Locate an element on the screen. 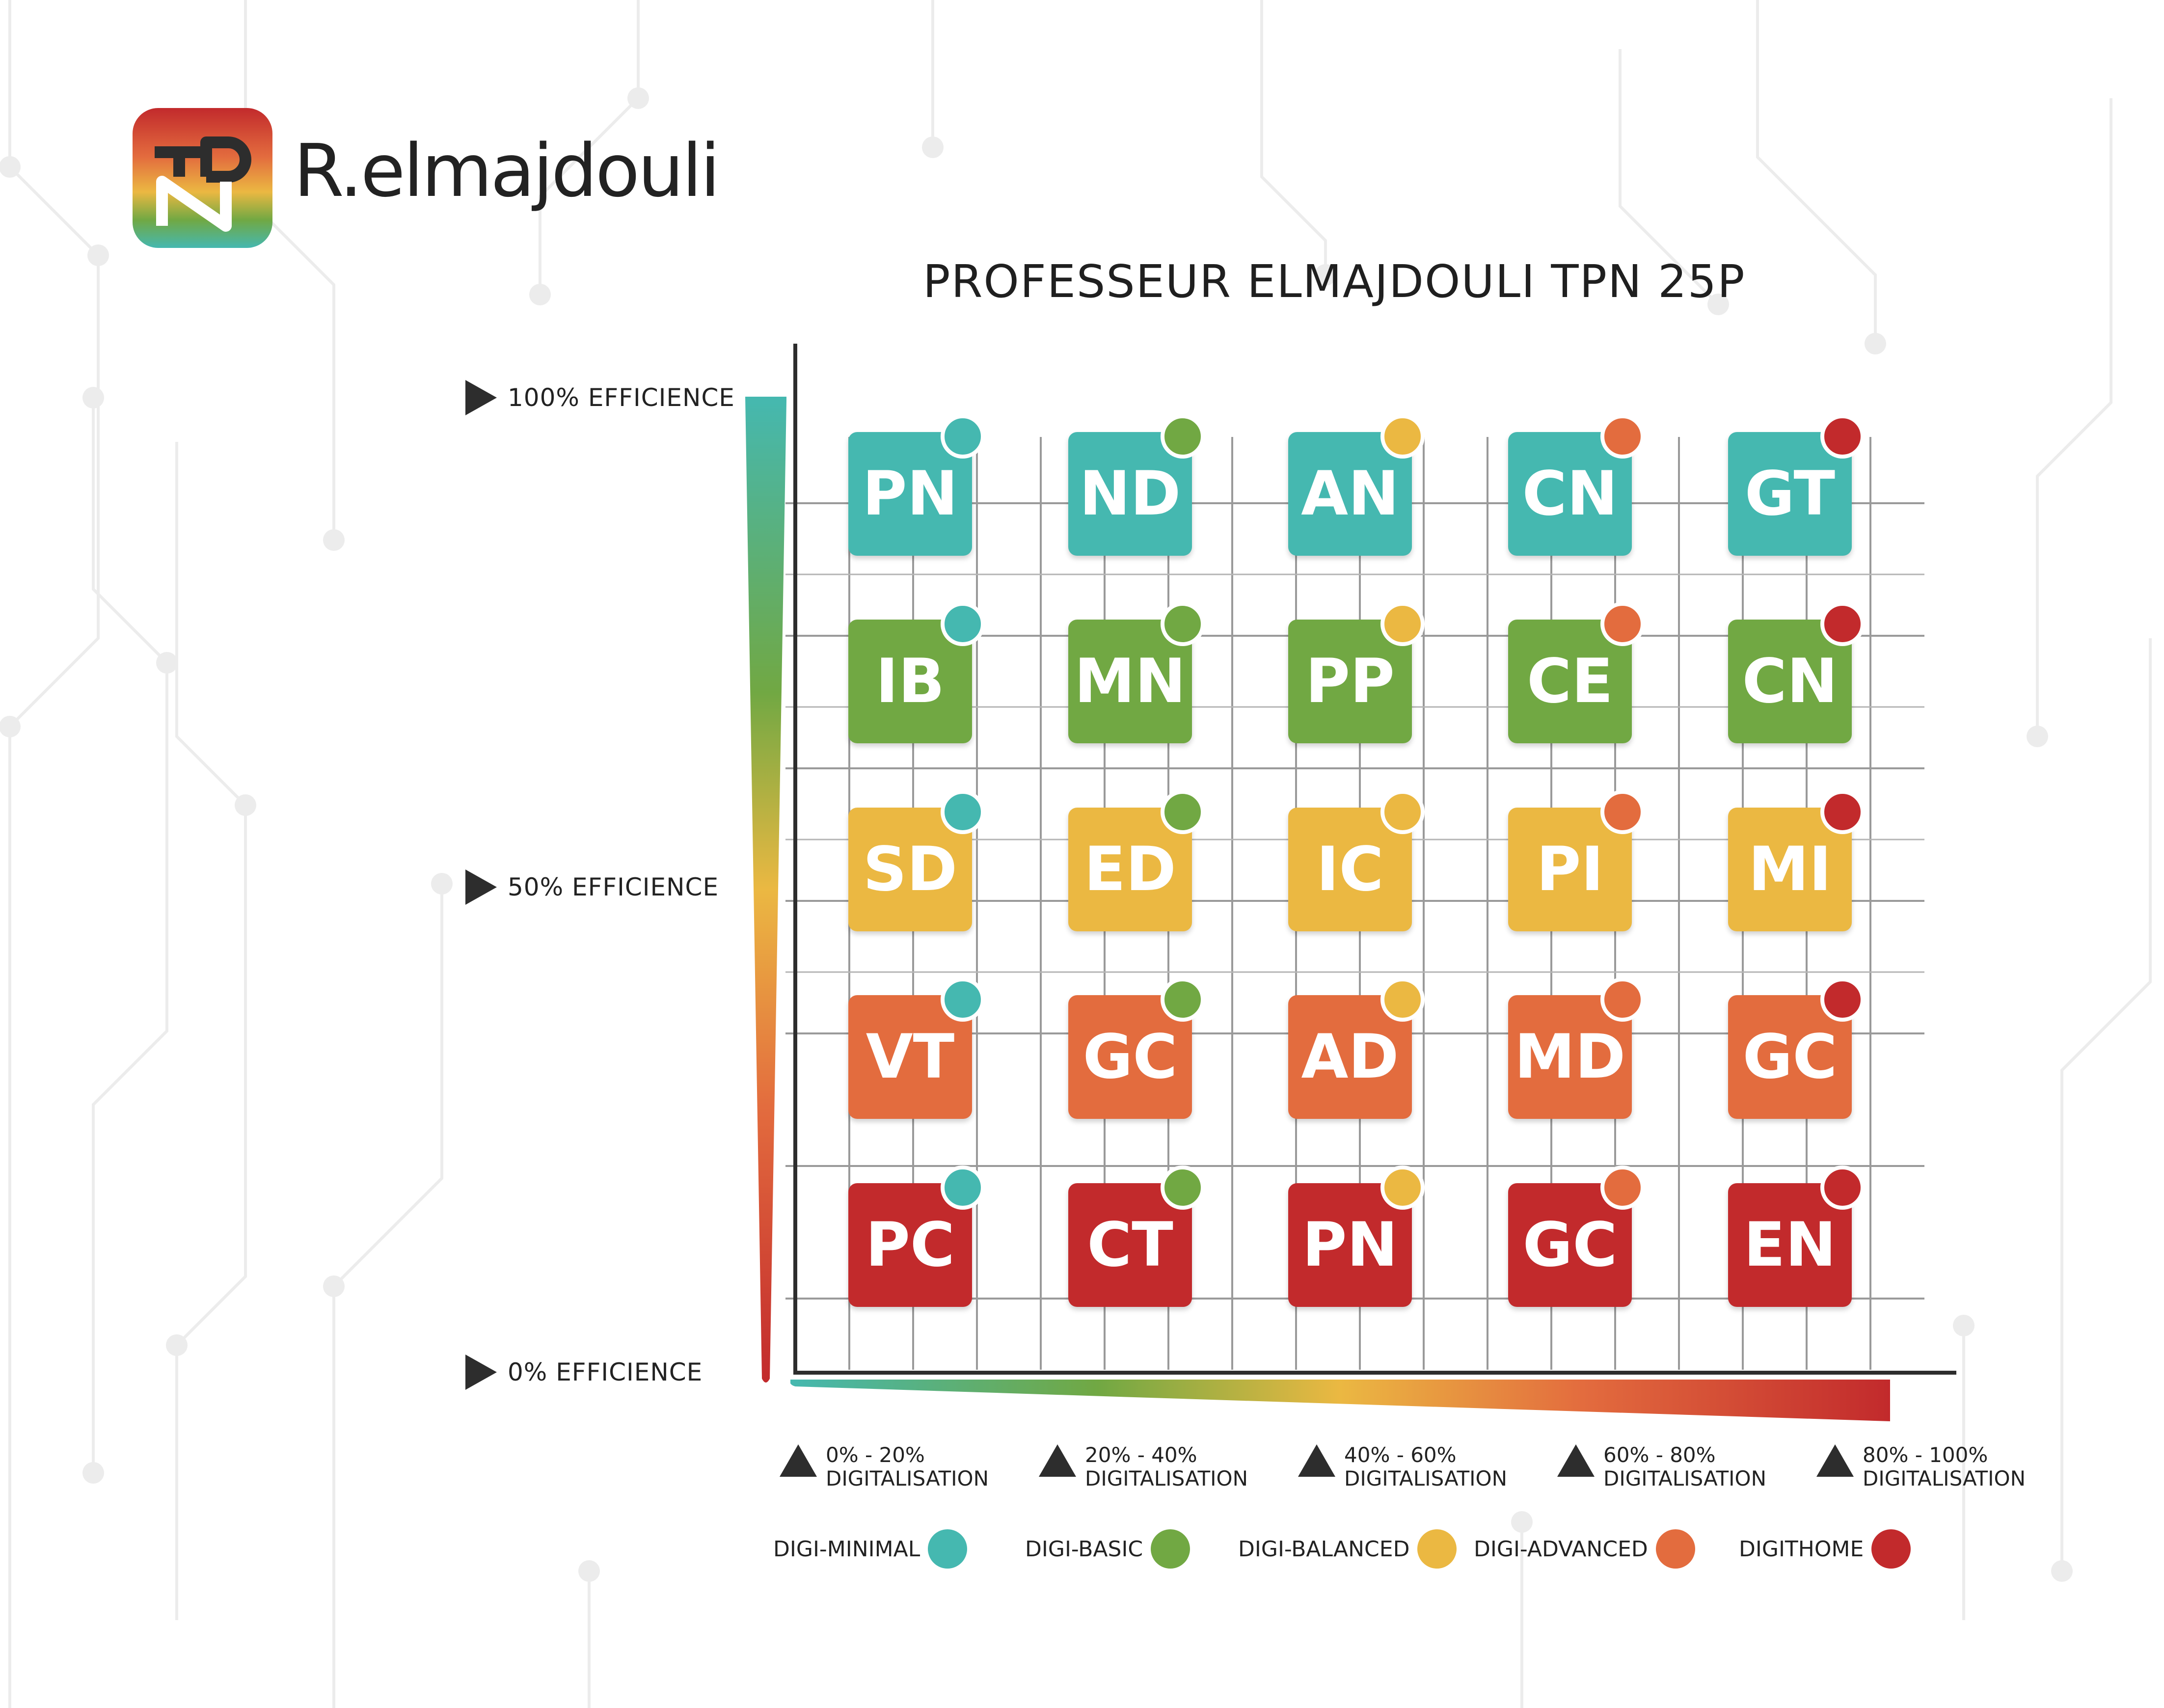 The image size is (2164, 1708). x-range-value: 60% - 80% is located at coordinates (1659, 1455).